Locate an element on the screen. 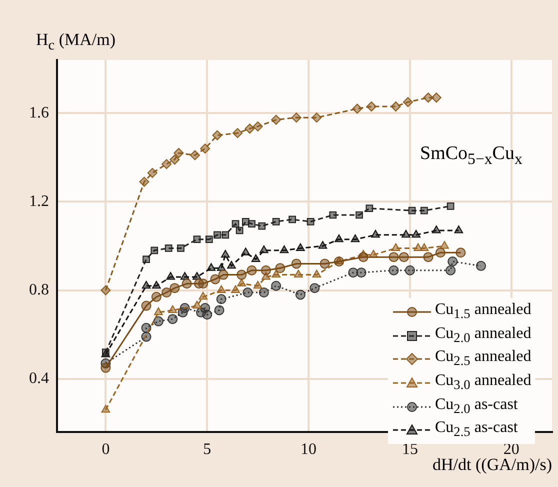  y-tick-label: 1.2 is located at coordinates (39, 201).